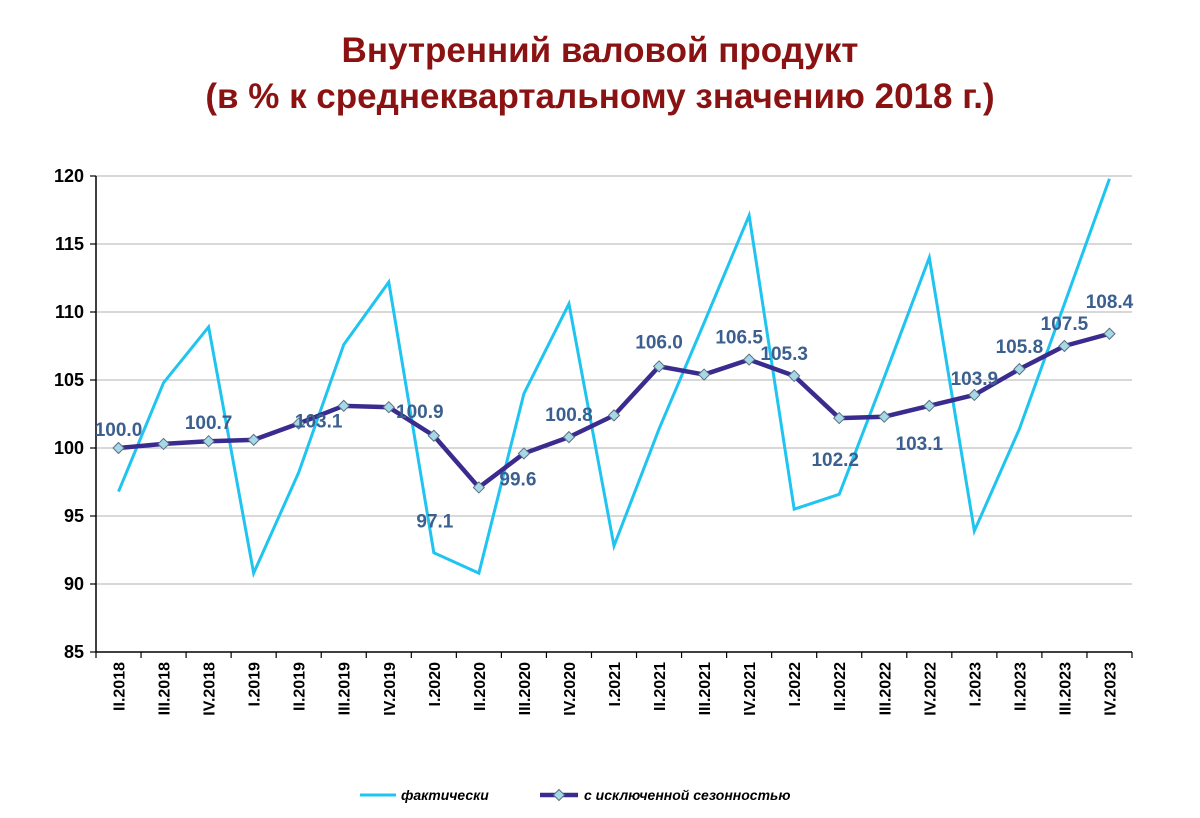  What do you see at coordinates (165, 688) in the screenshot?
I see `x-tick-label: III.2018` at bounding box center [165, 688].